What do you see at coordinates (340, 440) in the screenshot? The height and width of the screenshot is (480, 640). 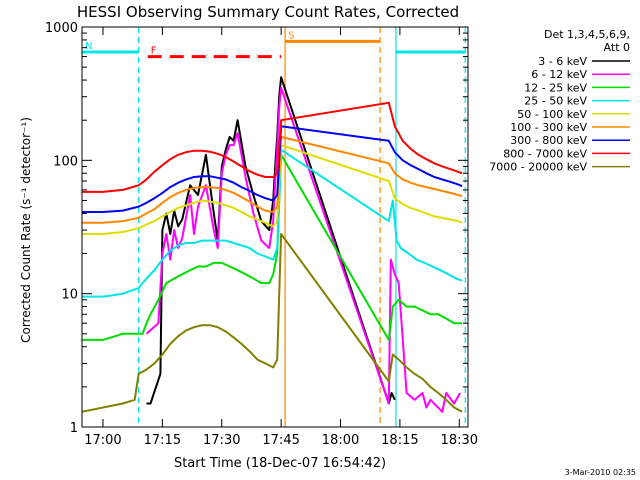 I see `x-tick-label: 18:00` at bounding box center [340, 440].